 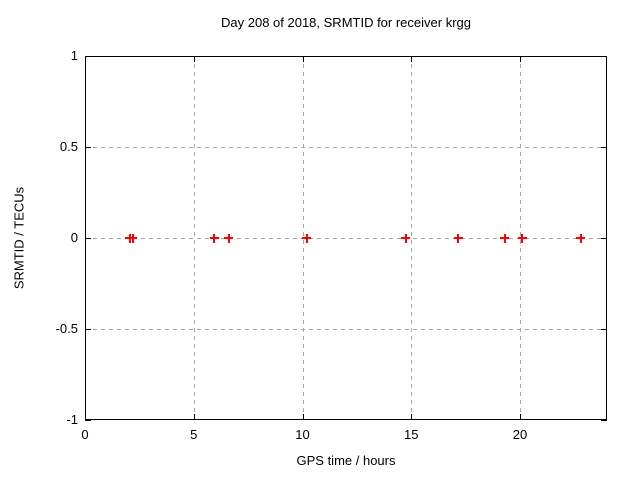 What do you see at coordinates (85, 434) in the screenshot?
I see `x-tick-label: 0` at bounding box center [85, 434].